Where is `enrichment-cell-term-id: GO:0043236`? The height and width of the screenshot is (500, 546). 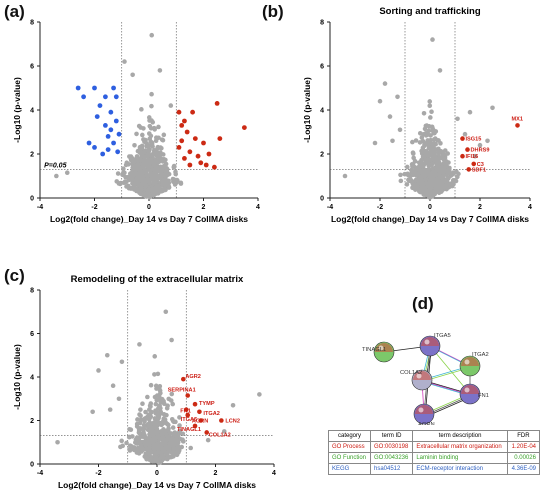
enrichment-cell-term-id: GO:0043236 is located at coordinates (391, 458).